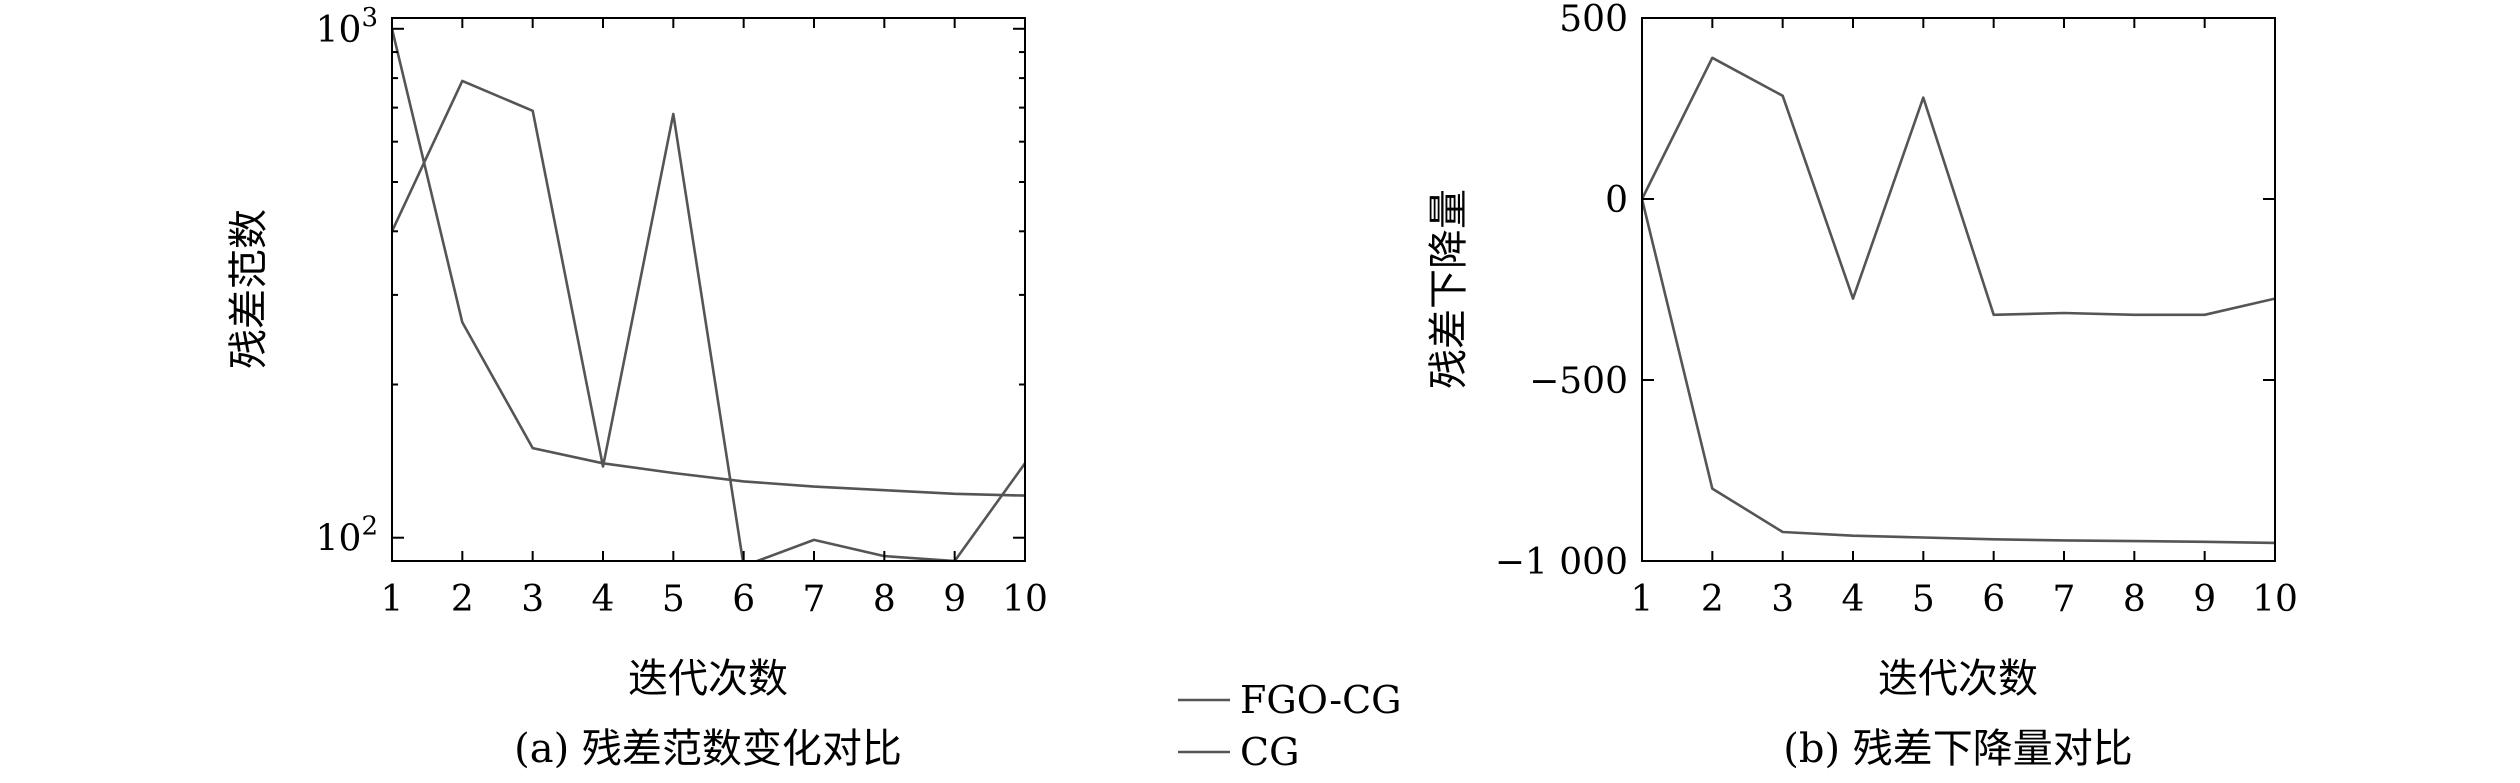 This screenshot has width=2520, height=783. Describe the element at coordinates (1025, 599) in the screenshot. I see `x-tick-label-a: 10` at that location.